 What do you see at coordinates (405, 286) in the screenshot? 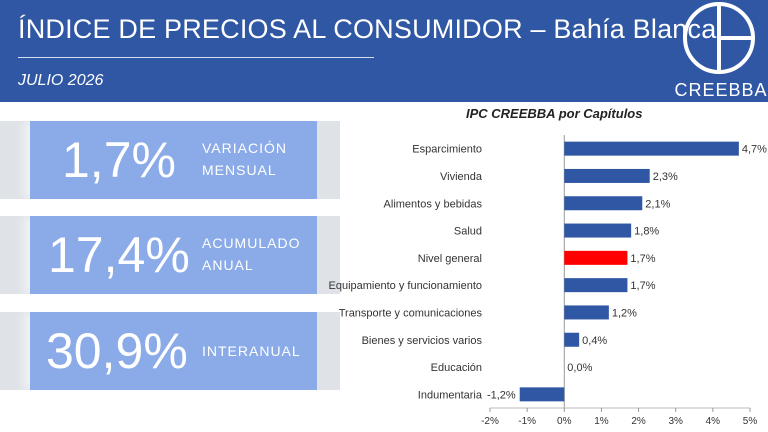
I see `category-label: Equipamiento y funcionamiento` at bounding box center [405, 286].